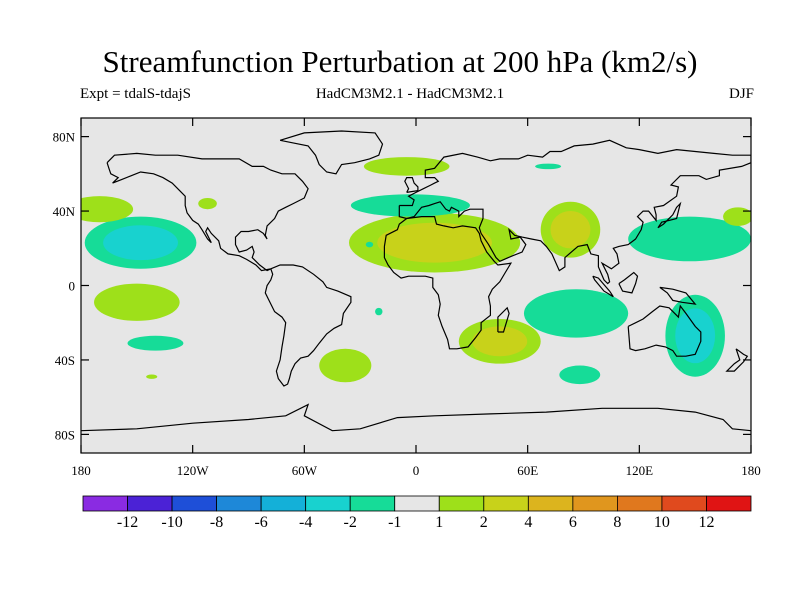  What do you see at coordinates (411, 185) in the screenshot?
I see `coastline-uk` at bounding box center [411, 185].